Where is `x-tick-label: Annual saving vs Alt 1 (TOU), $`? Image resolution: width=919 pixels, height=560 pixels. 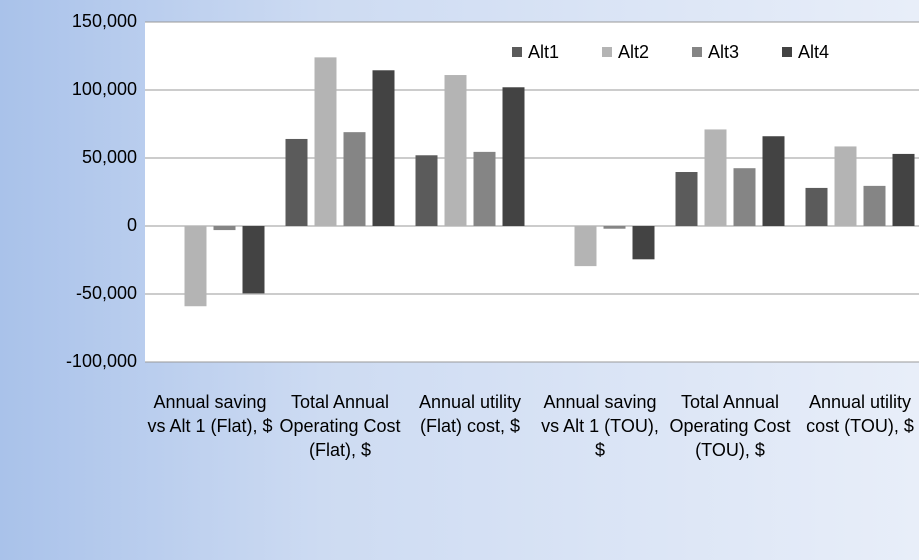
x-tick-label: Annual saving vs Alt 1 (TOU), $ is located at coordinates (600, 426).